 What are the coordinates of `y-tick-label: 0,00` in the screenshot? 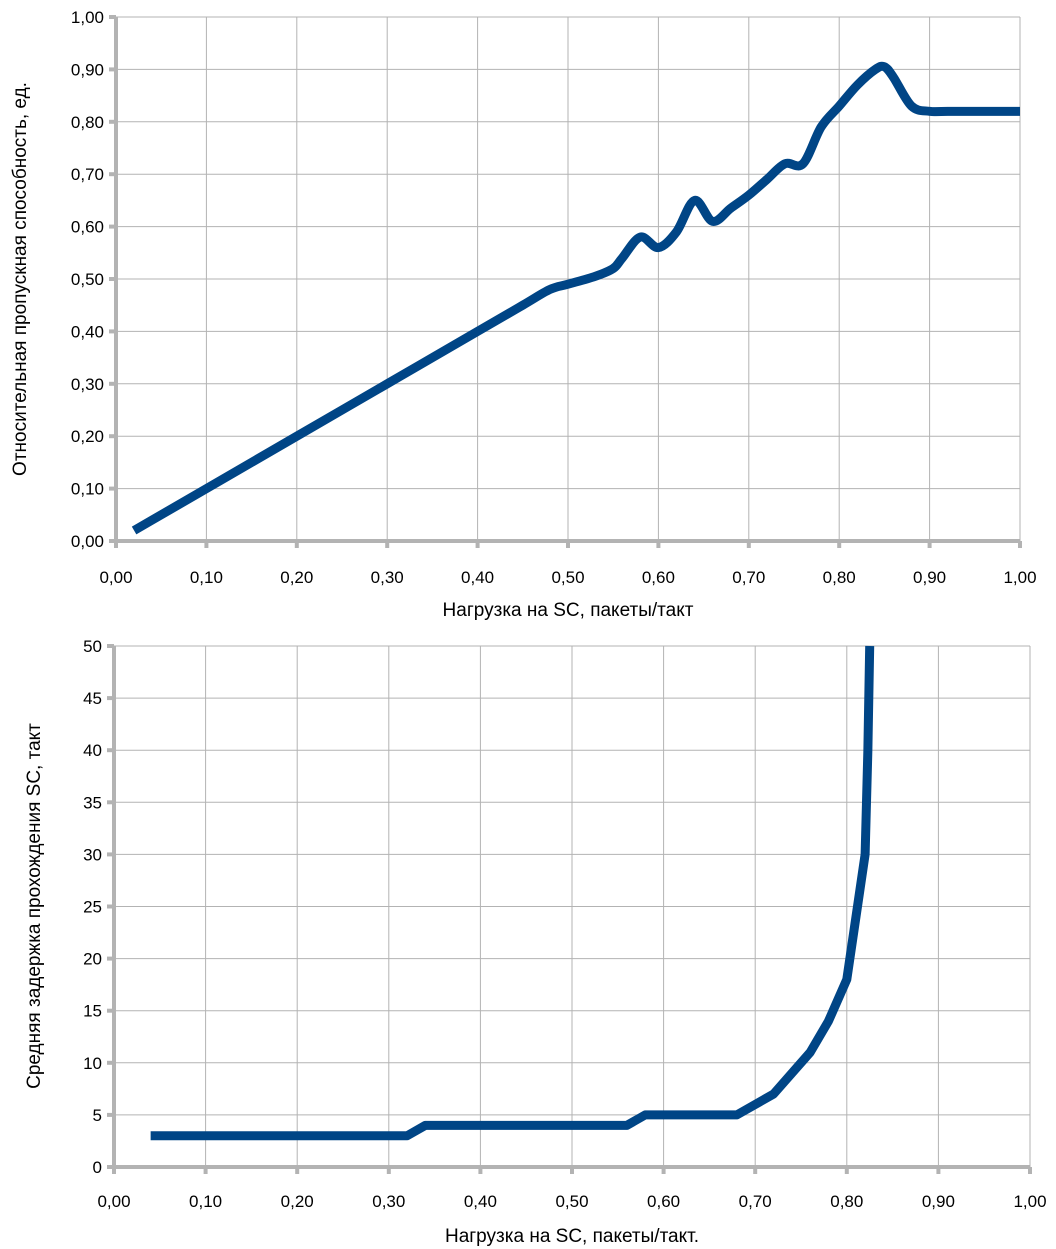 It's located at (87, 541).